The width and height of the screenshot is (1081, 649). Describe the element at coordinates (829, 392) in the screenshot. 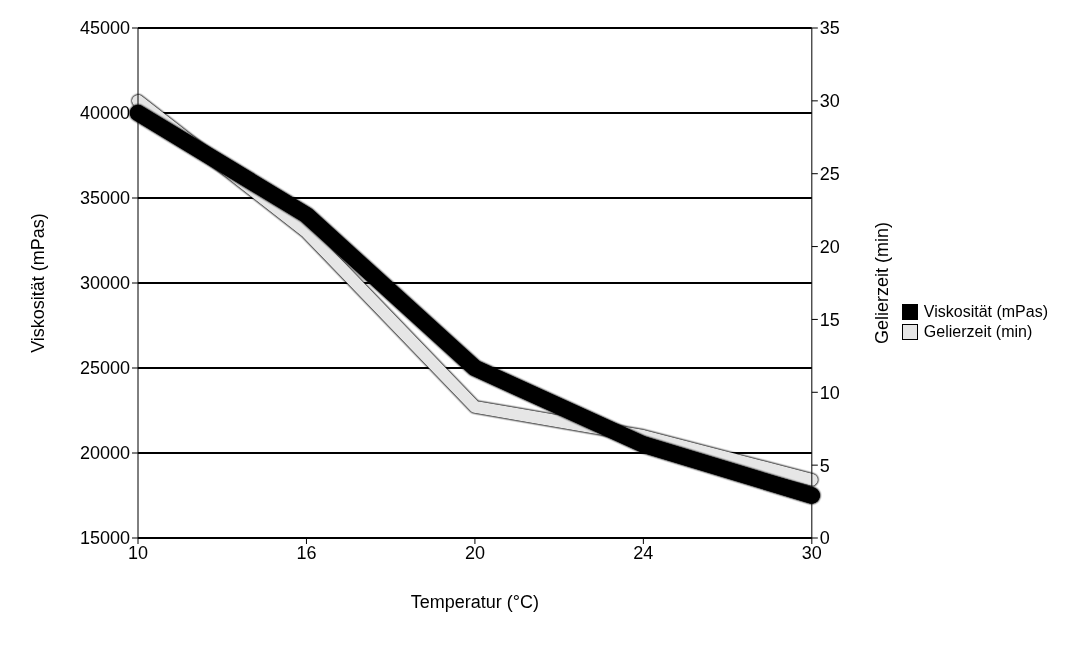

I see `y2-tick-label: 10` at that location.